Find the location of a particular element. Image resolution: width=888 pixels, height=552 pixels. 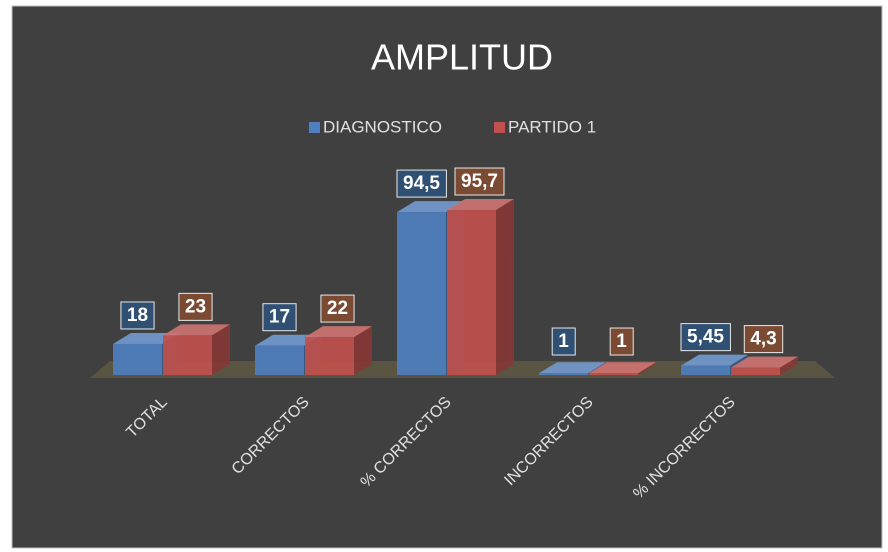

data-label: 23 is located at coordinates (195, 306).